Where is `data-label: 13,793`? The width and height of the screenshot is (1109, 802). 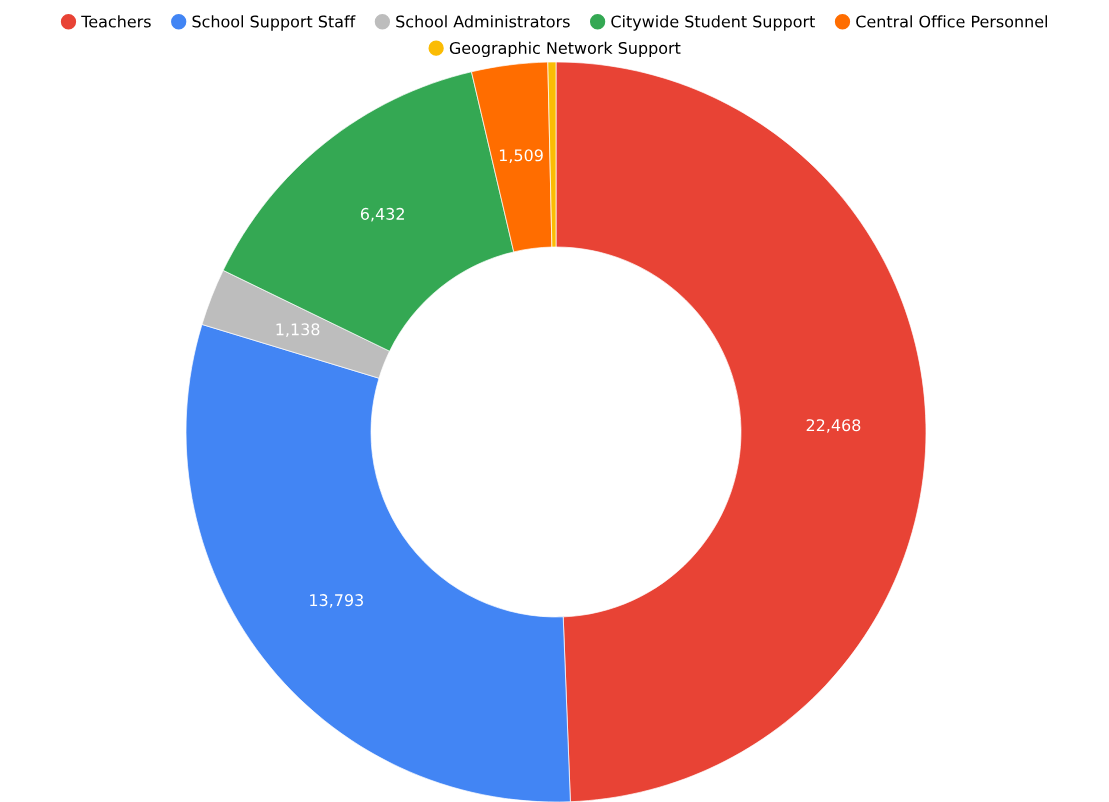
data-label: 13,793 is located at coordinates (336, 601).